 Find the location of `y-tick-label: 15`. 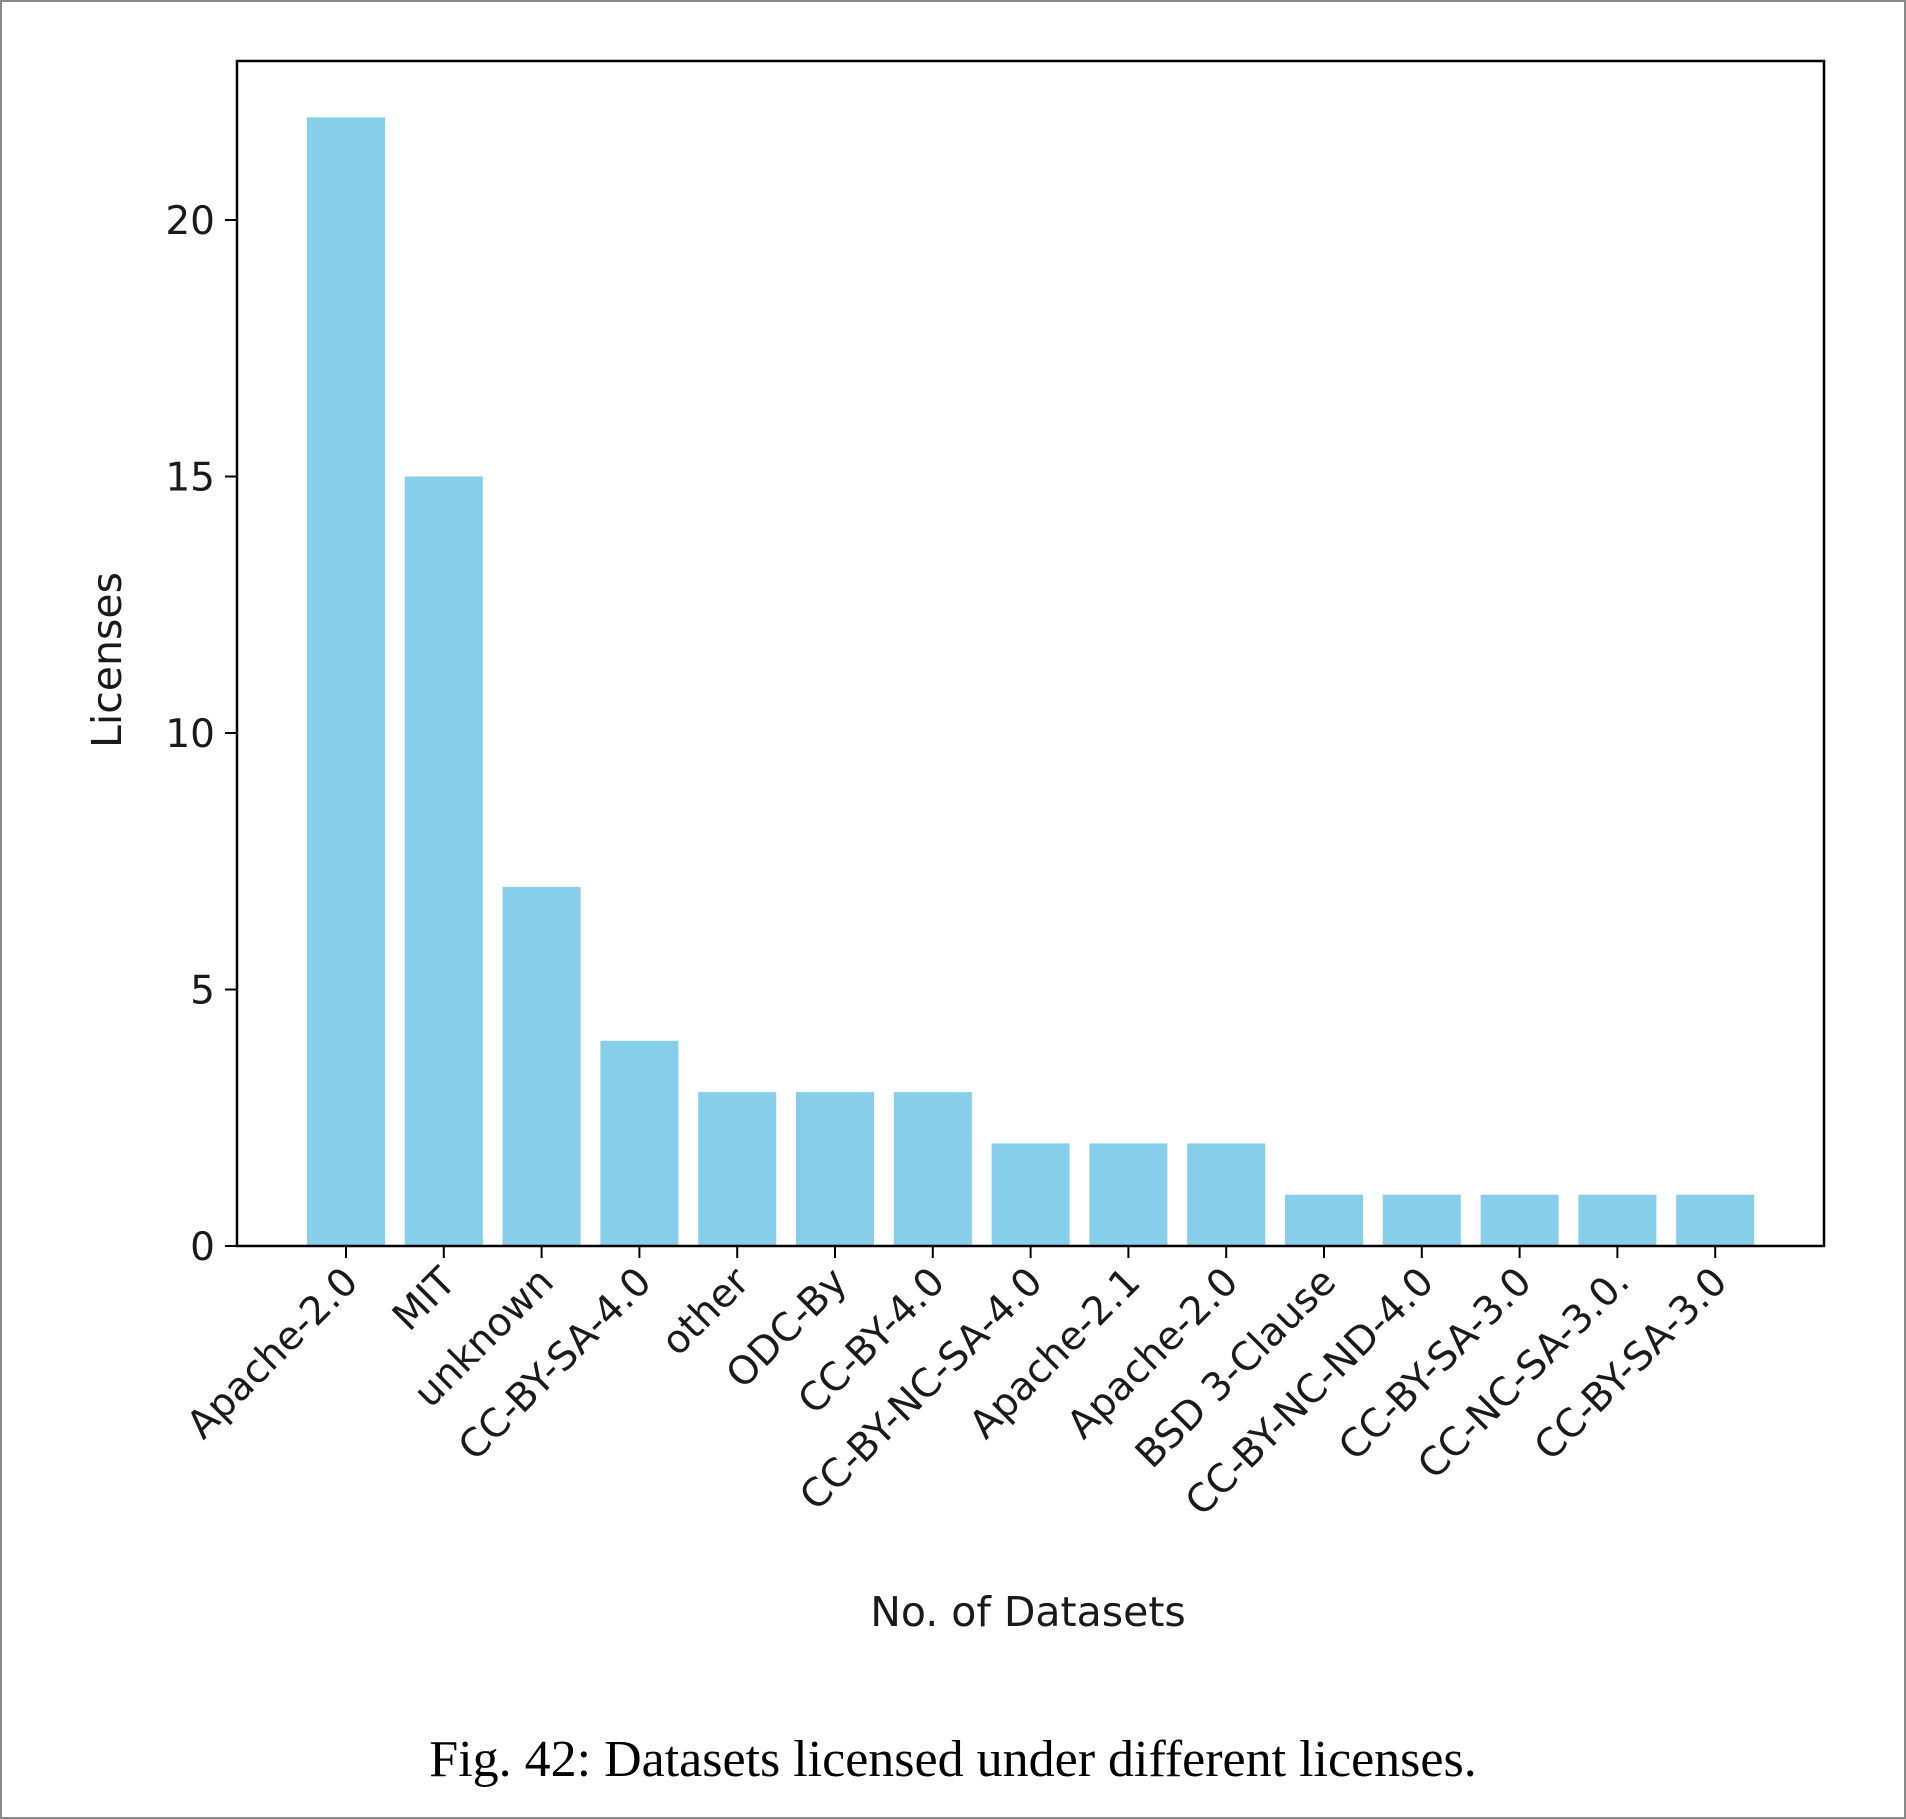

y-tick-label: 15 is located at coordinates (190, 478).